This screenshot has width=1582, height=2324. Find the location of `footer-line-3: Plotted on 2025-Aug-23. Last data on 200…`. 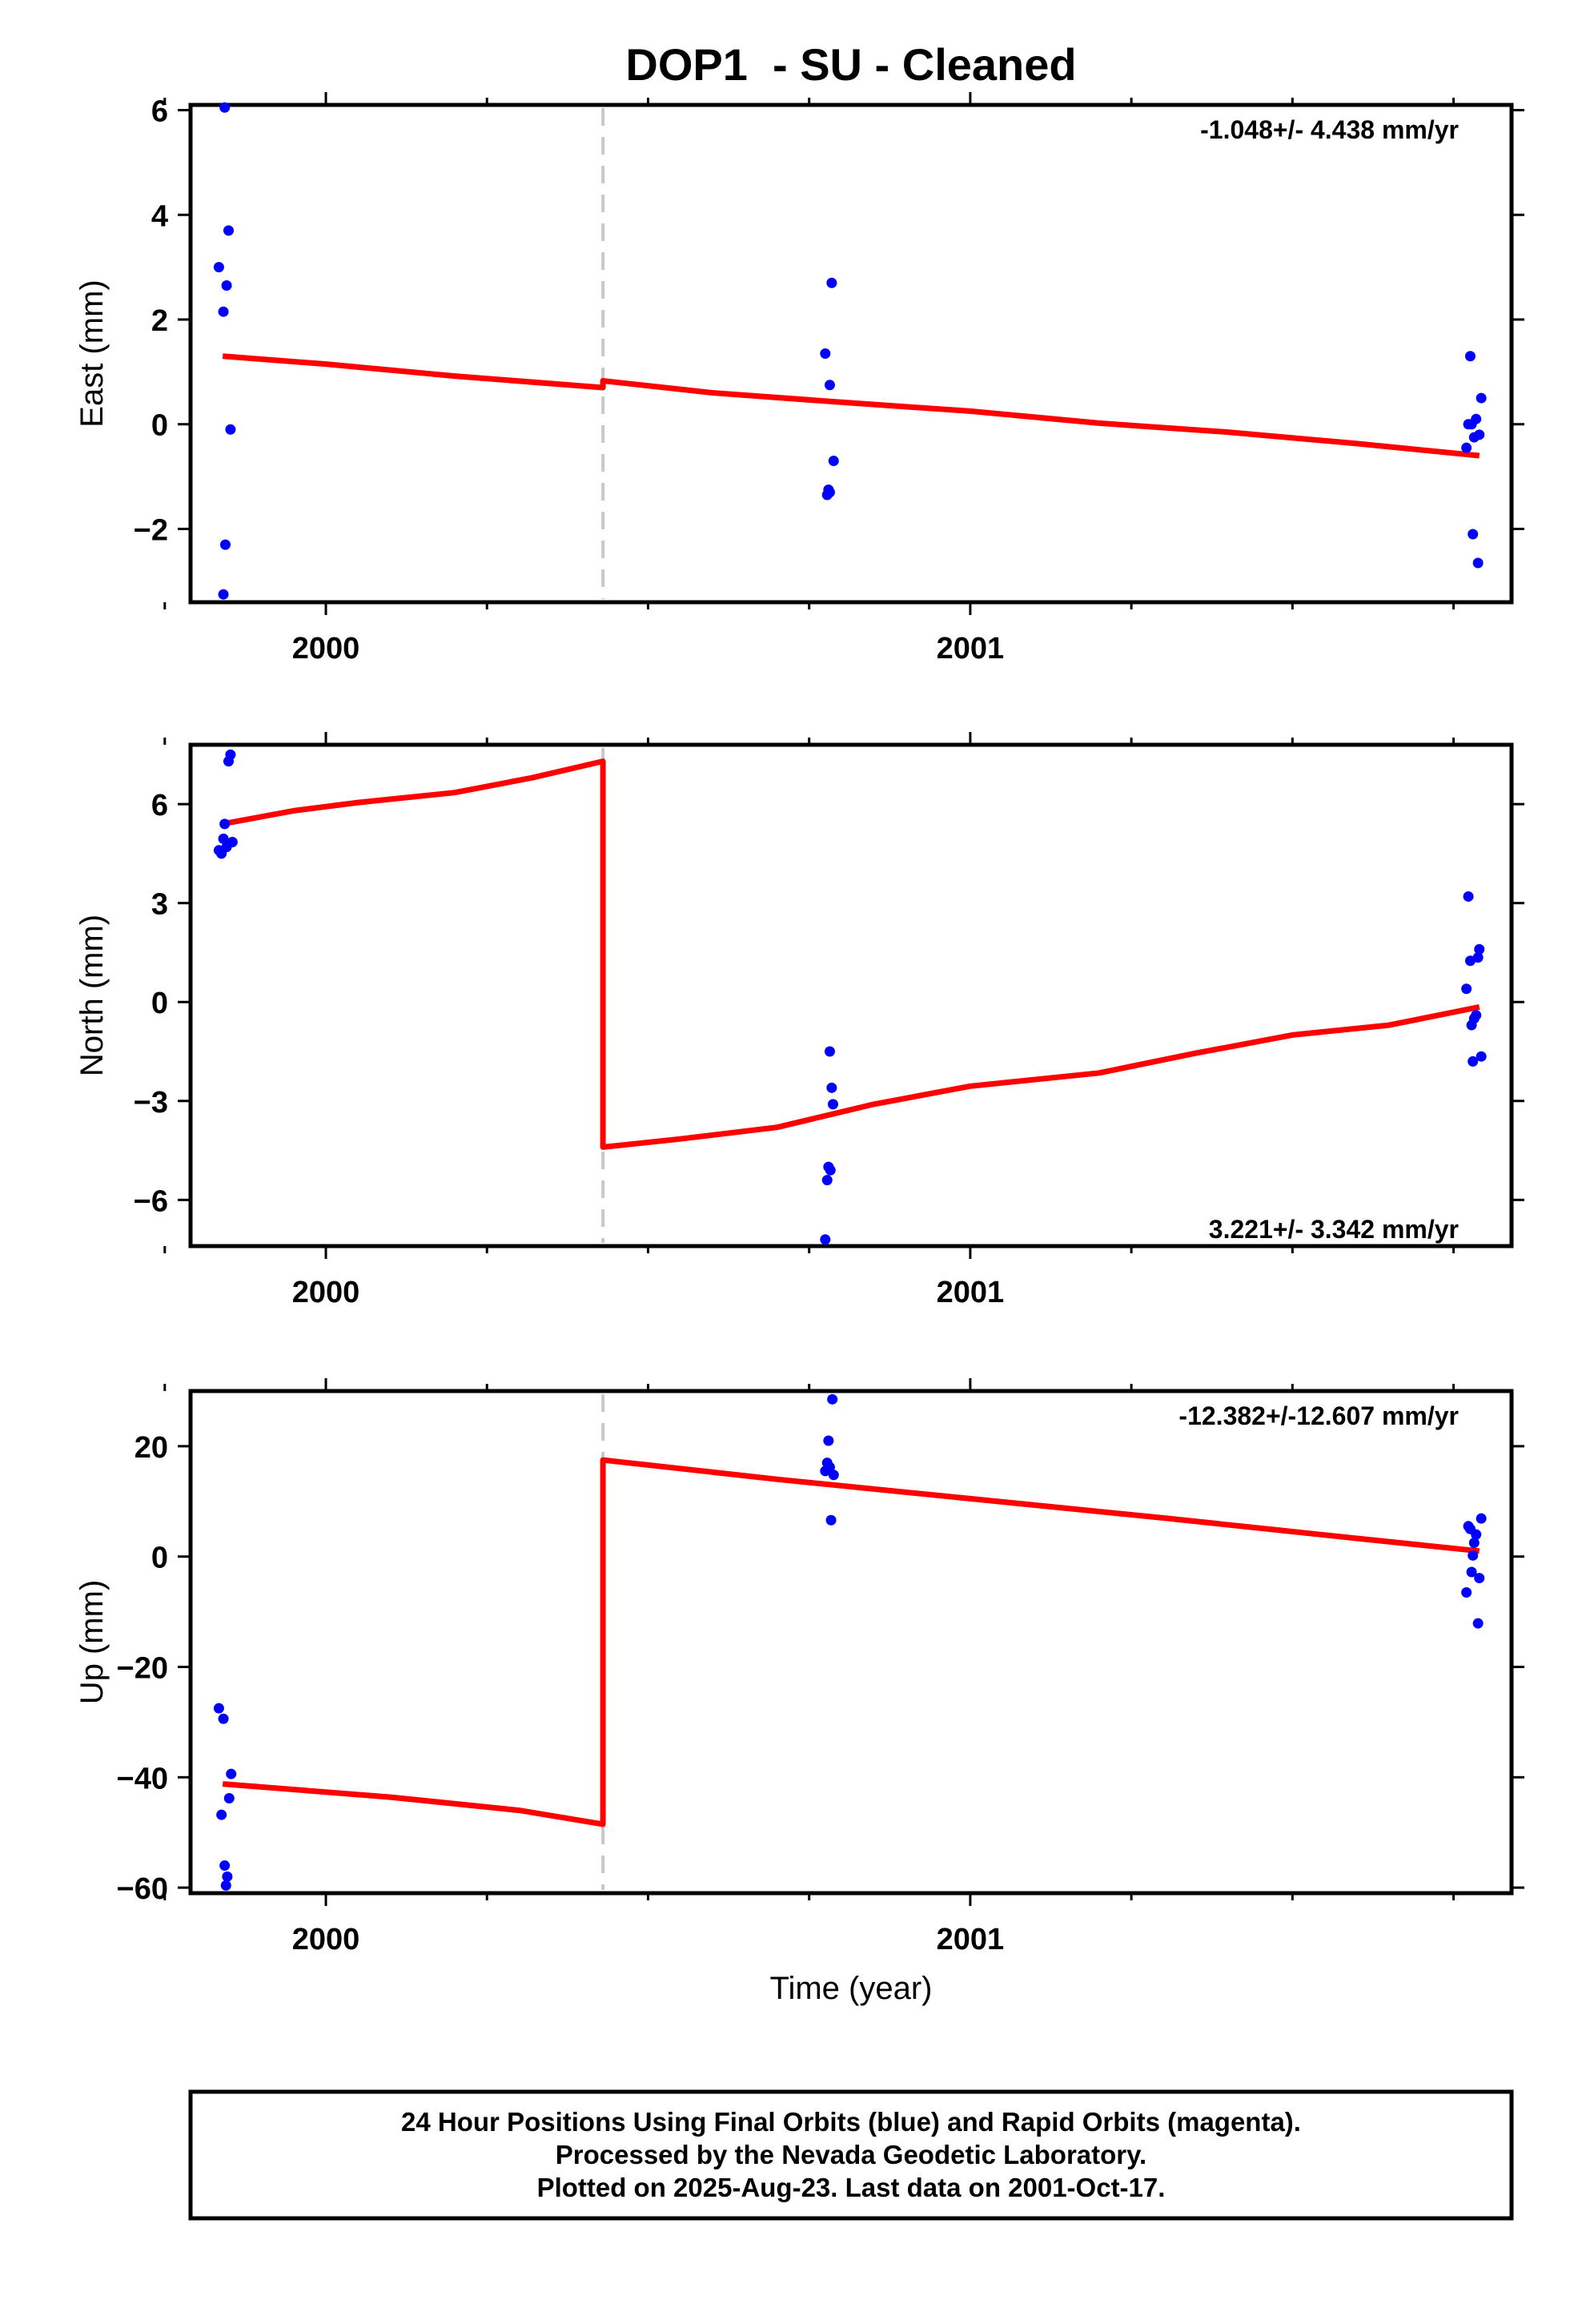

footer-line-3: Plotted on 2025-Aug-23. Last data on 200… is located at coordinates (851, 2187).